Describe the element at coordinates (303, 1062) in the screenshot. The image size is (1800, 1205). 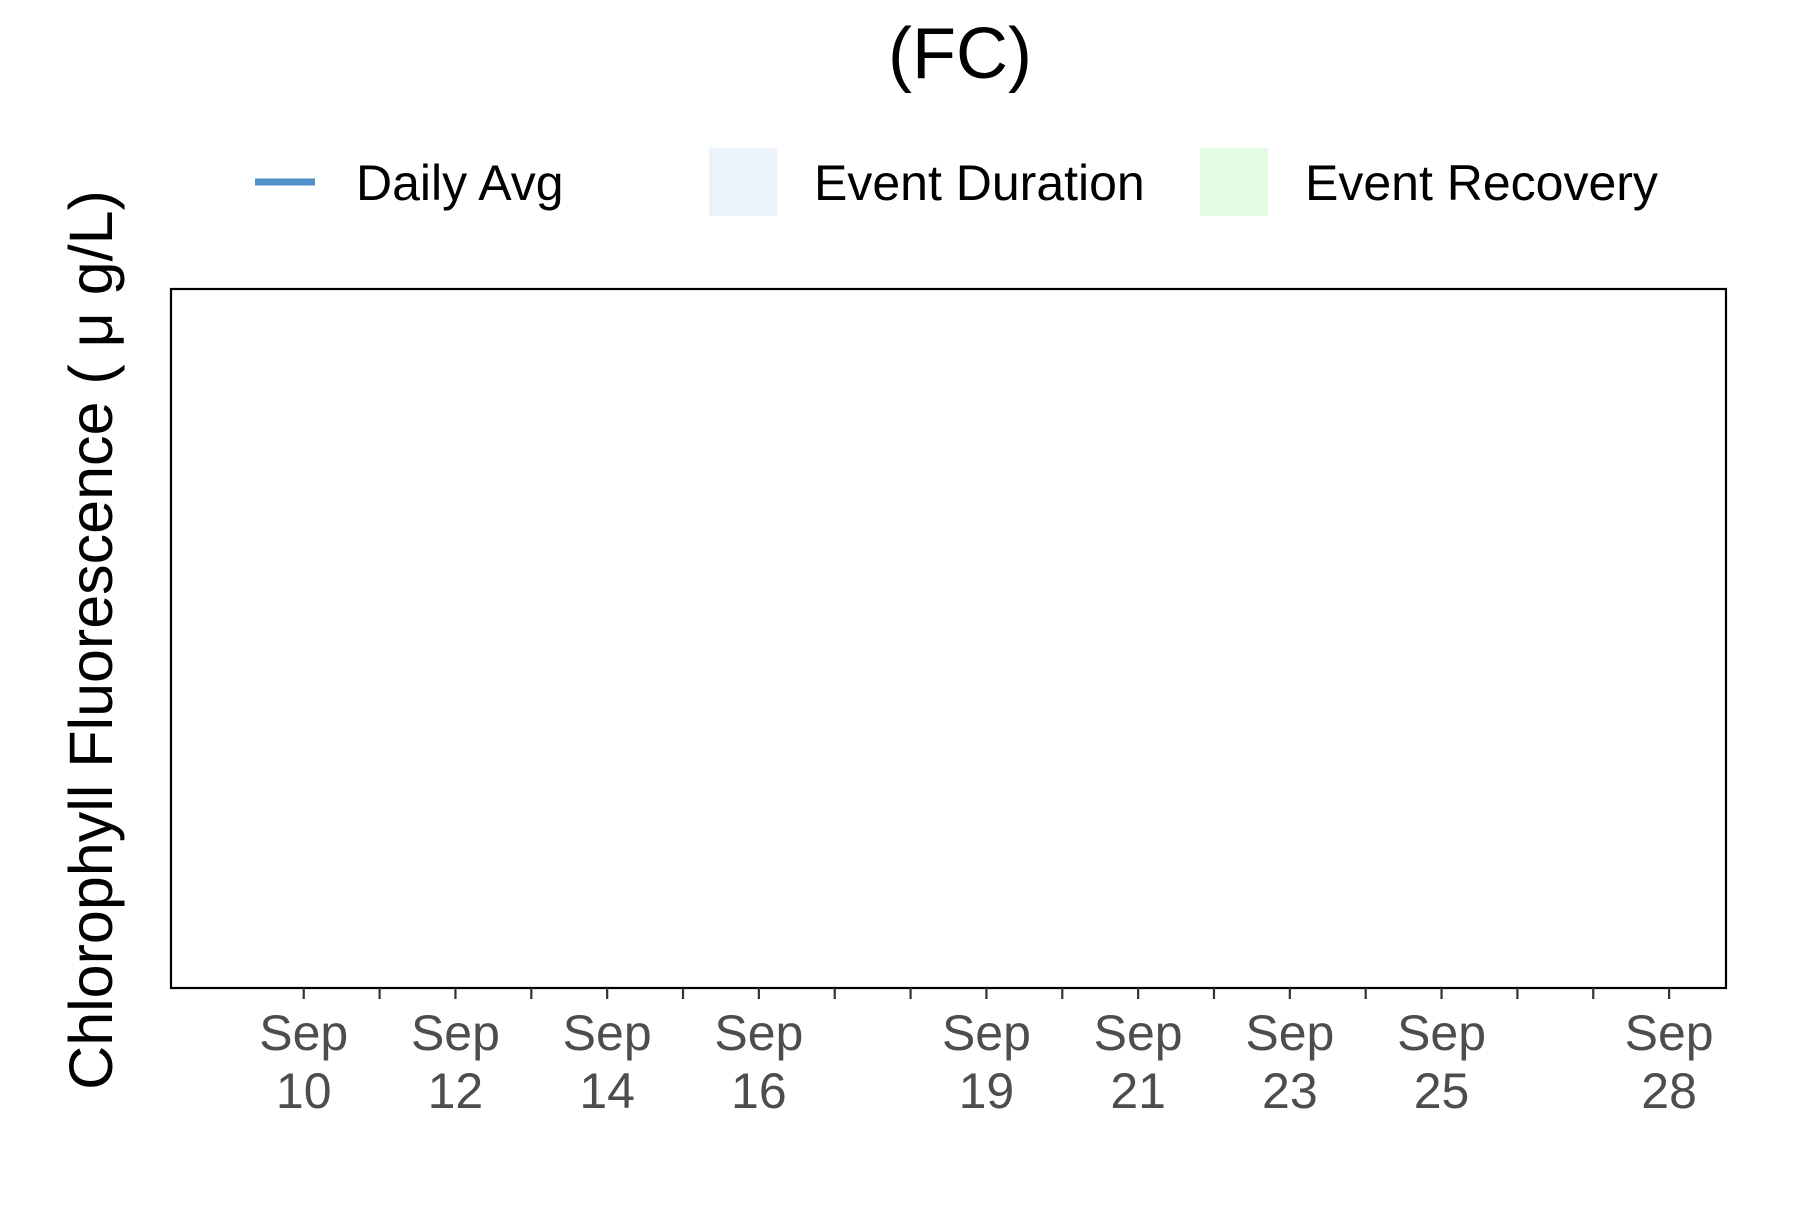
I see `x-tick-label: Sep 10` at that location.